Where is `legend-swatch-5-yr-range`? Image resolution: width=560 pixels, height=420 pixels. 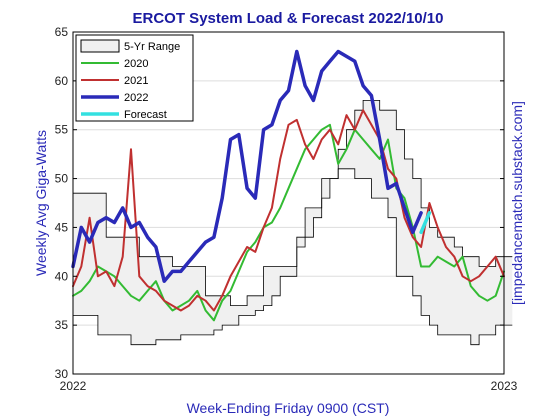 legend-swatch-5-yr-range is located at coordinates (100, 46).